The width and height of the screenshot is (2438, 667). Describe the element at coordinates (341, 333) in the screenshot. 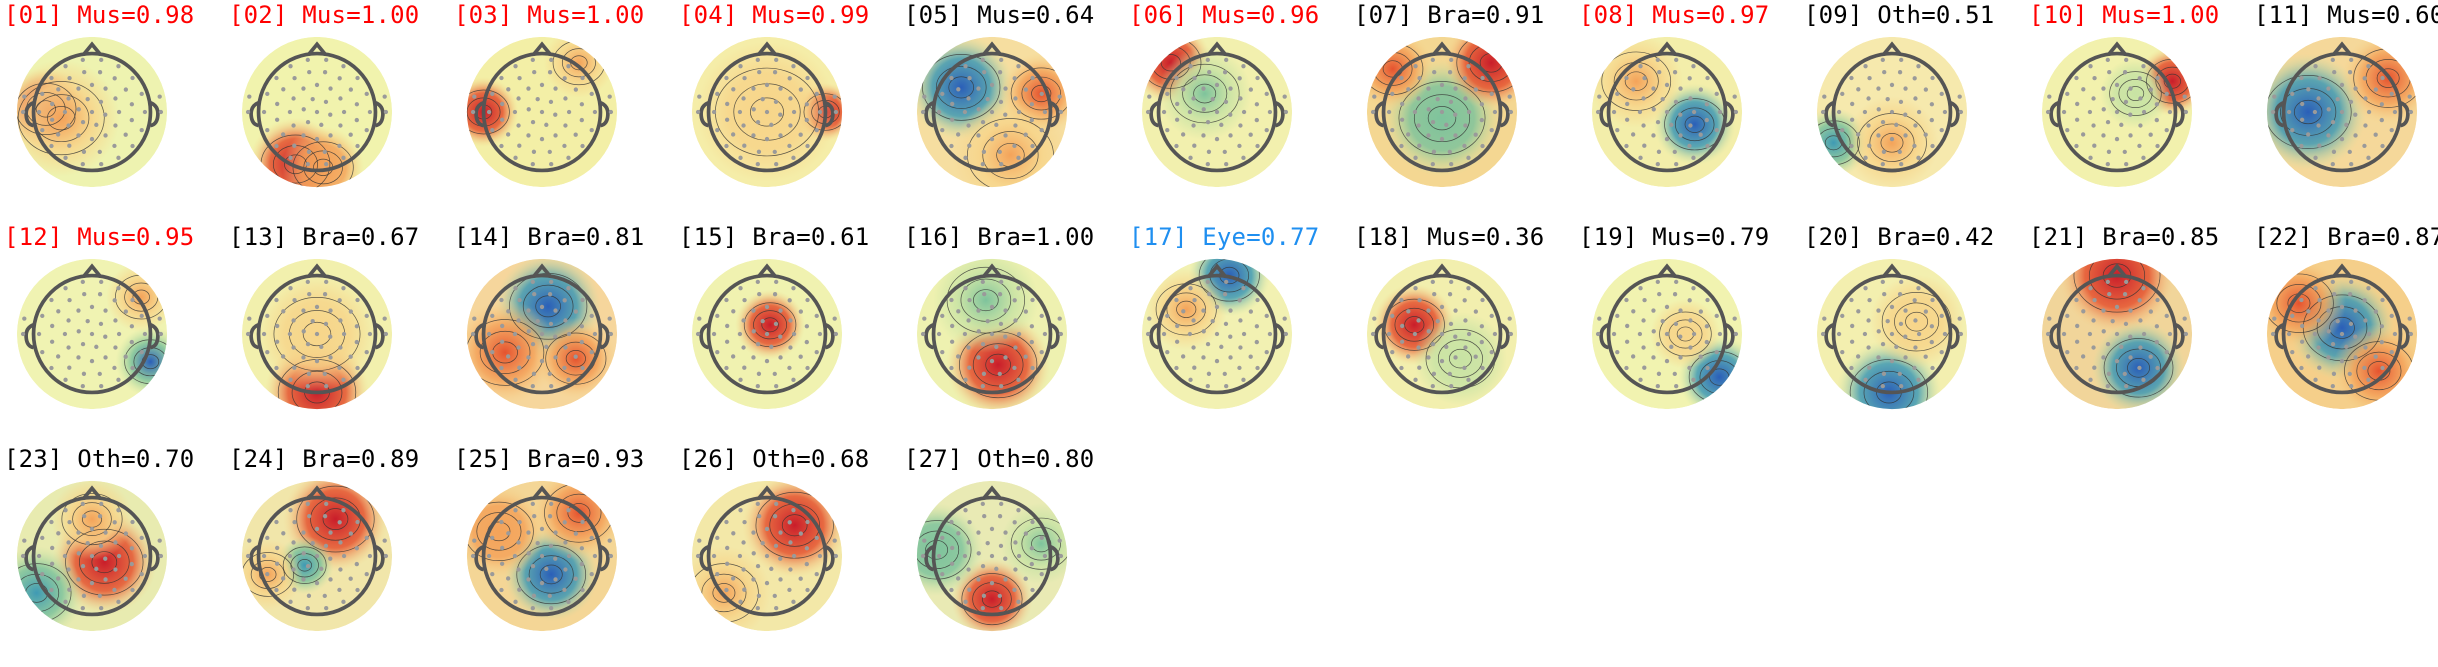

I see `component-cell: [13] Bra=0.67` at that location.